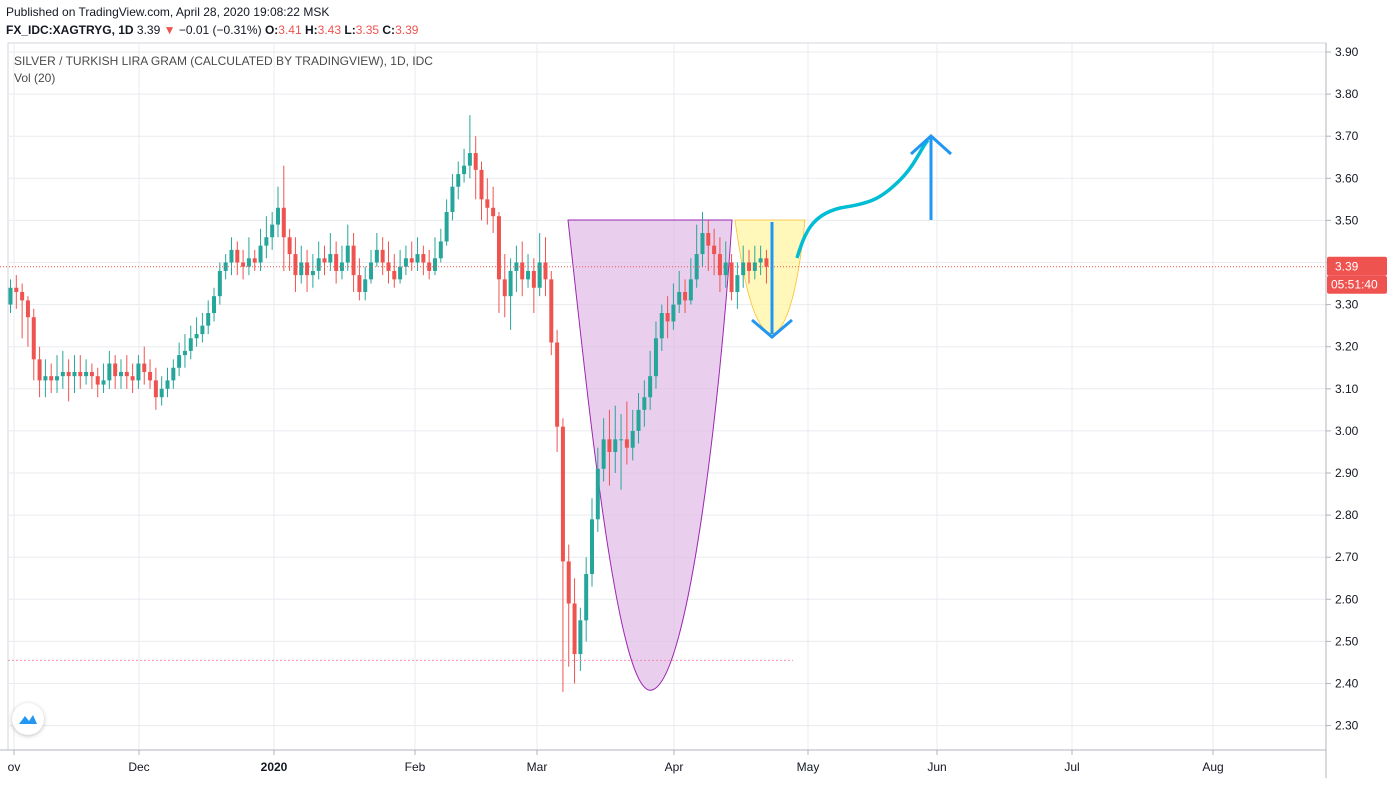 Image resolution: width=1396 pixels, height=786 pixels. Describe the element at coordinates (770, 277) in the screenshot. I see `handle-pattern-drawing` at that location.